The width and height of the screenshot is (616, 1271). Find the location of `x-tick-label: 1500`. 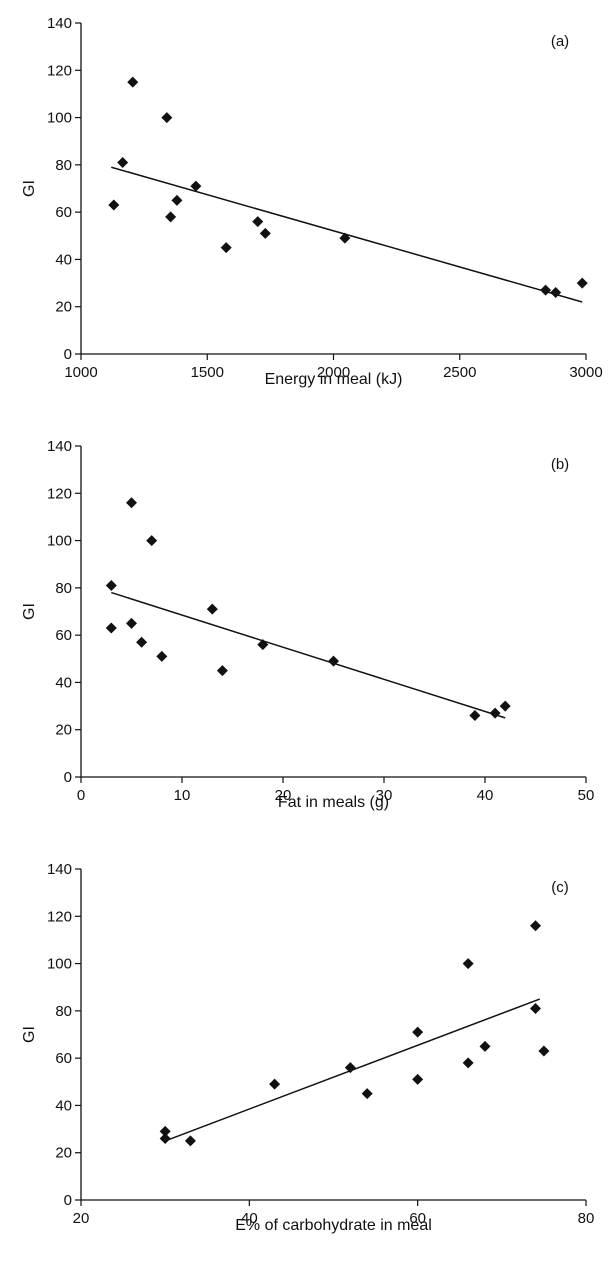

x-tick-label: 1500 is located at coordinates (207, 372).